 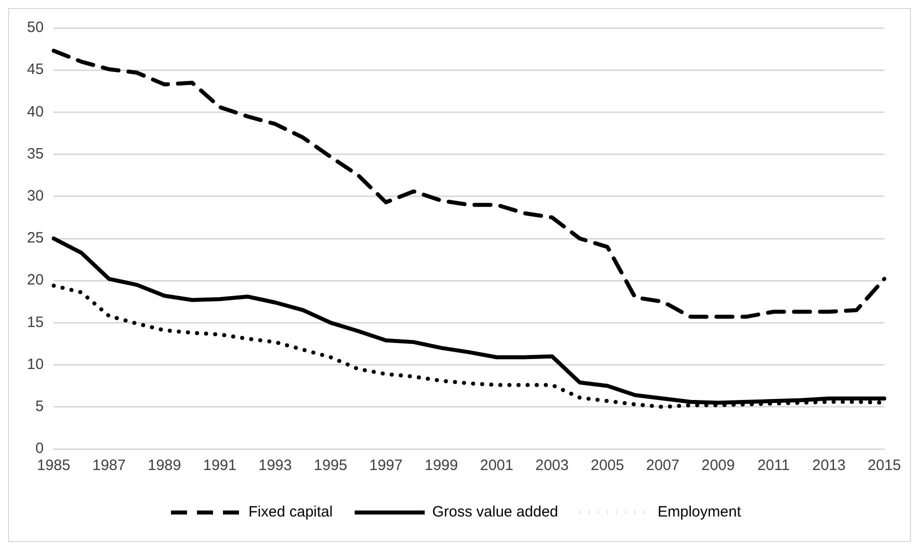 I want to click on x-tick-label: 2009, so click(x=718, y=465).